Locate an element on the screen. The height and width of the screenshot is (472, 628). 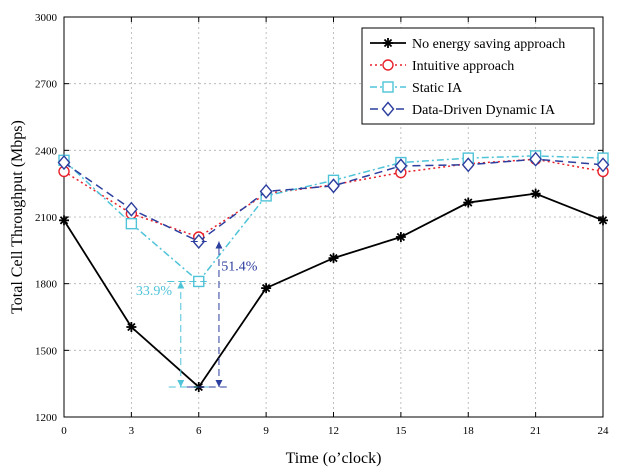
legend-item-0: No energy saving approach is located at coordinates (467, 44).